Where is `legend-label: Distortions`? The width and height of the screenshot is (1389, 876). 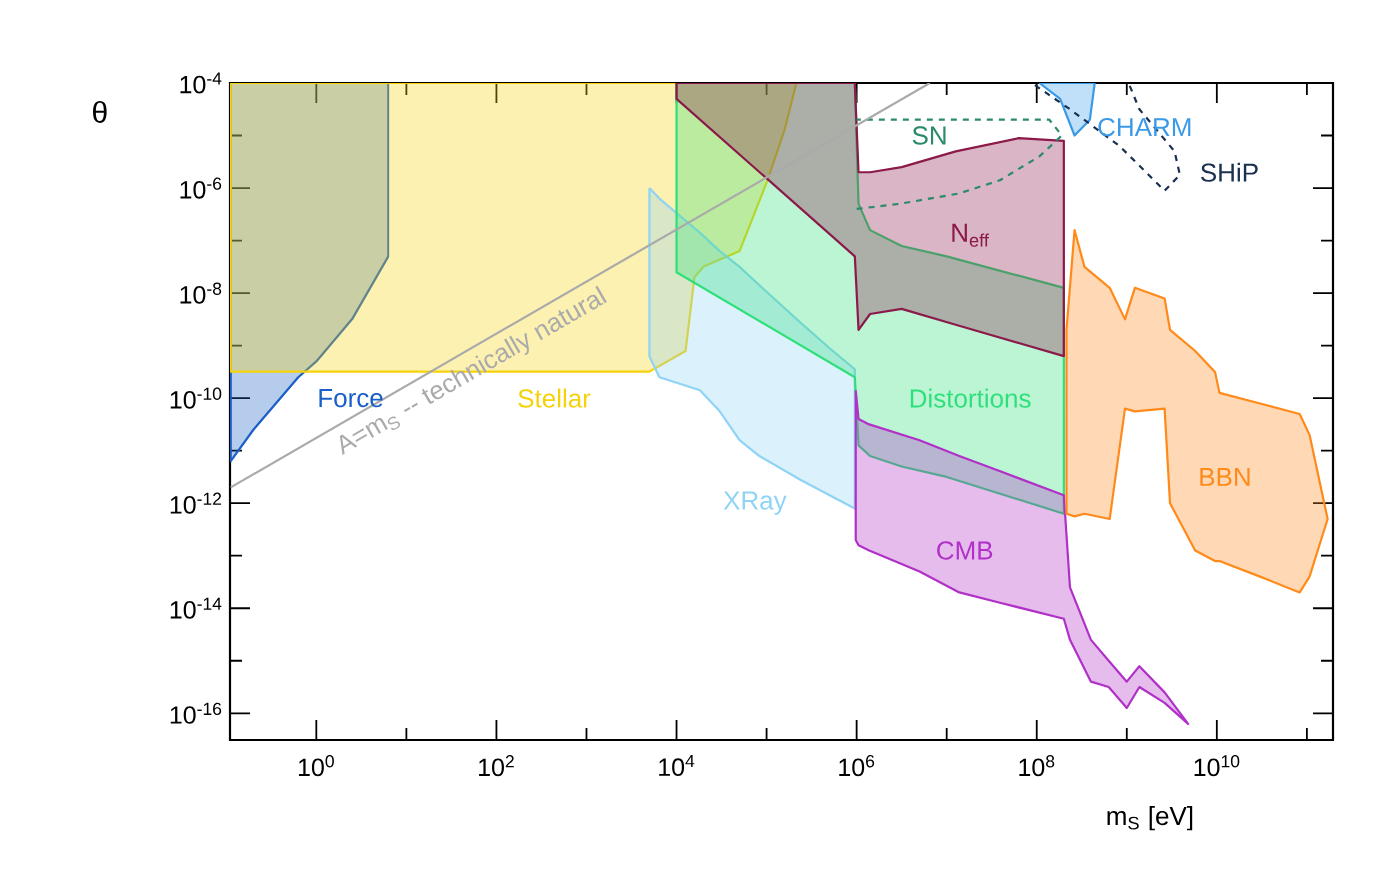
legend-label: Distortions is located at coordinates (970, 398).